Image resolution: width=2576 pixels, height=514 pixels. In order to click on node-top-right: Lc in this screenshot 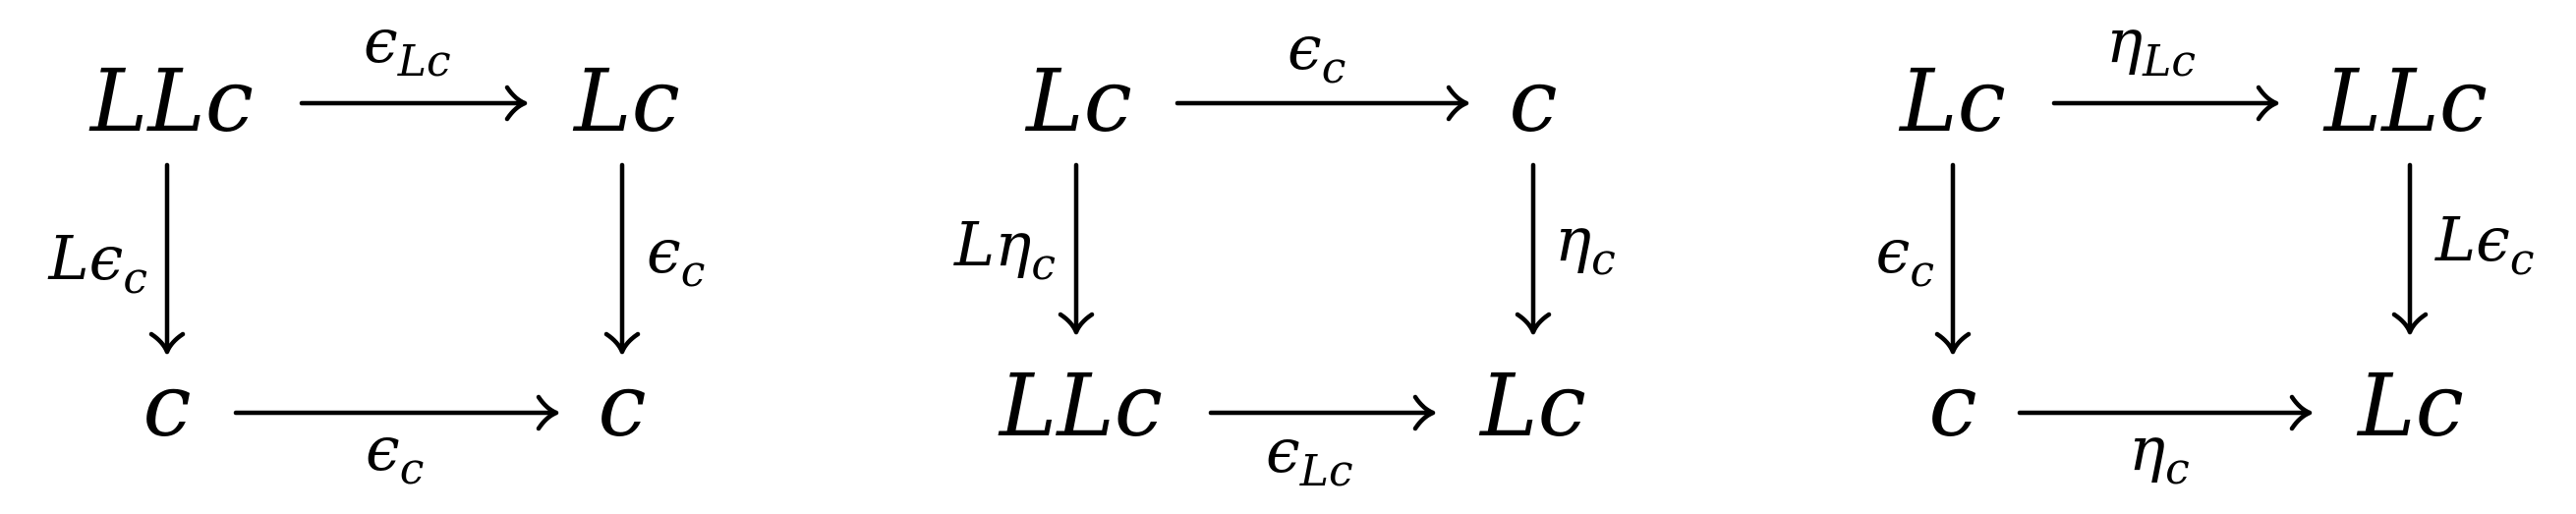, I will do `click(626, 100)`.